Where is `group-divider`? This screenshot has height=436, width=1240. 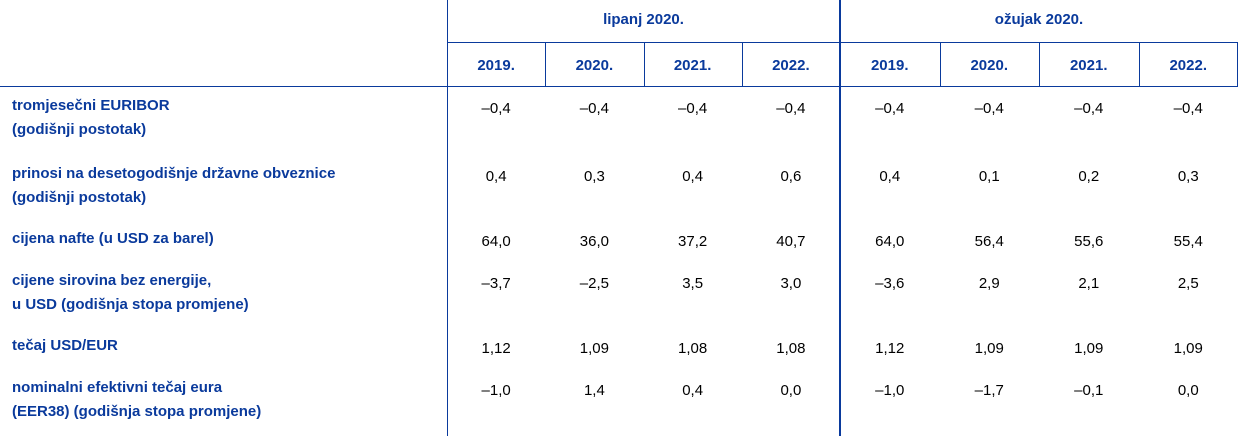
group-divider is located at coordinates (840, 218).